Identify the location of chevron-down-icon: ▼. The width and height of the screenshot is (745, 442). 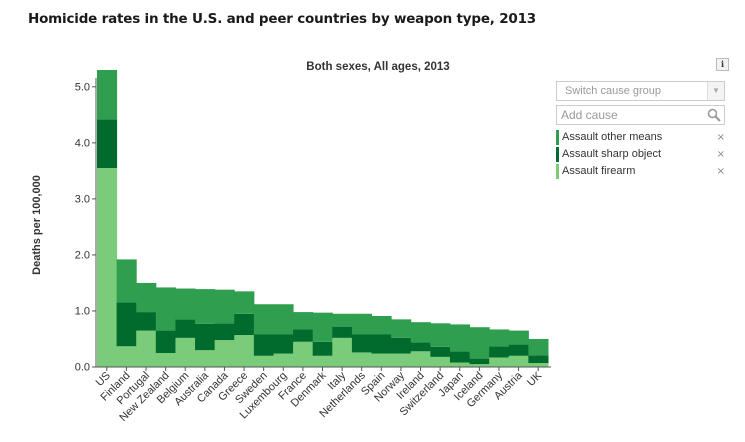
(715, 91).